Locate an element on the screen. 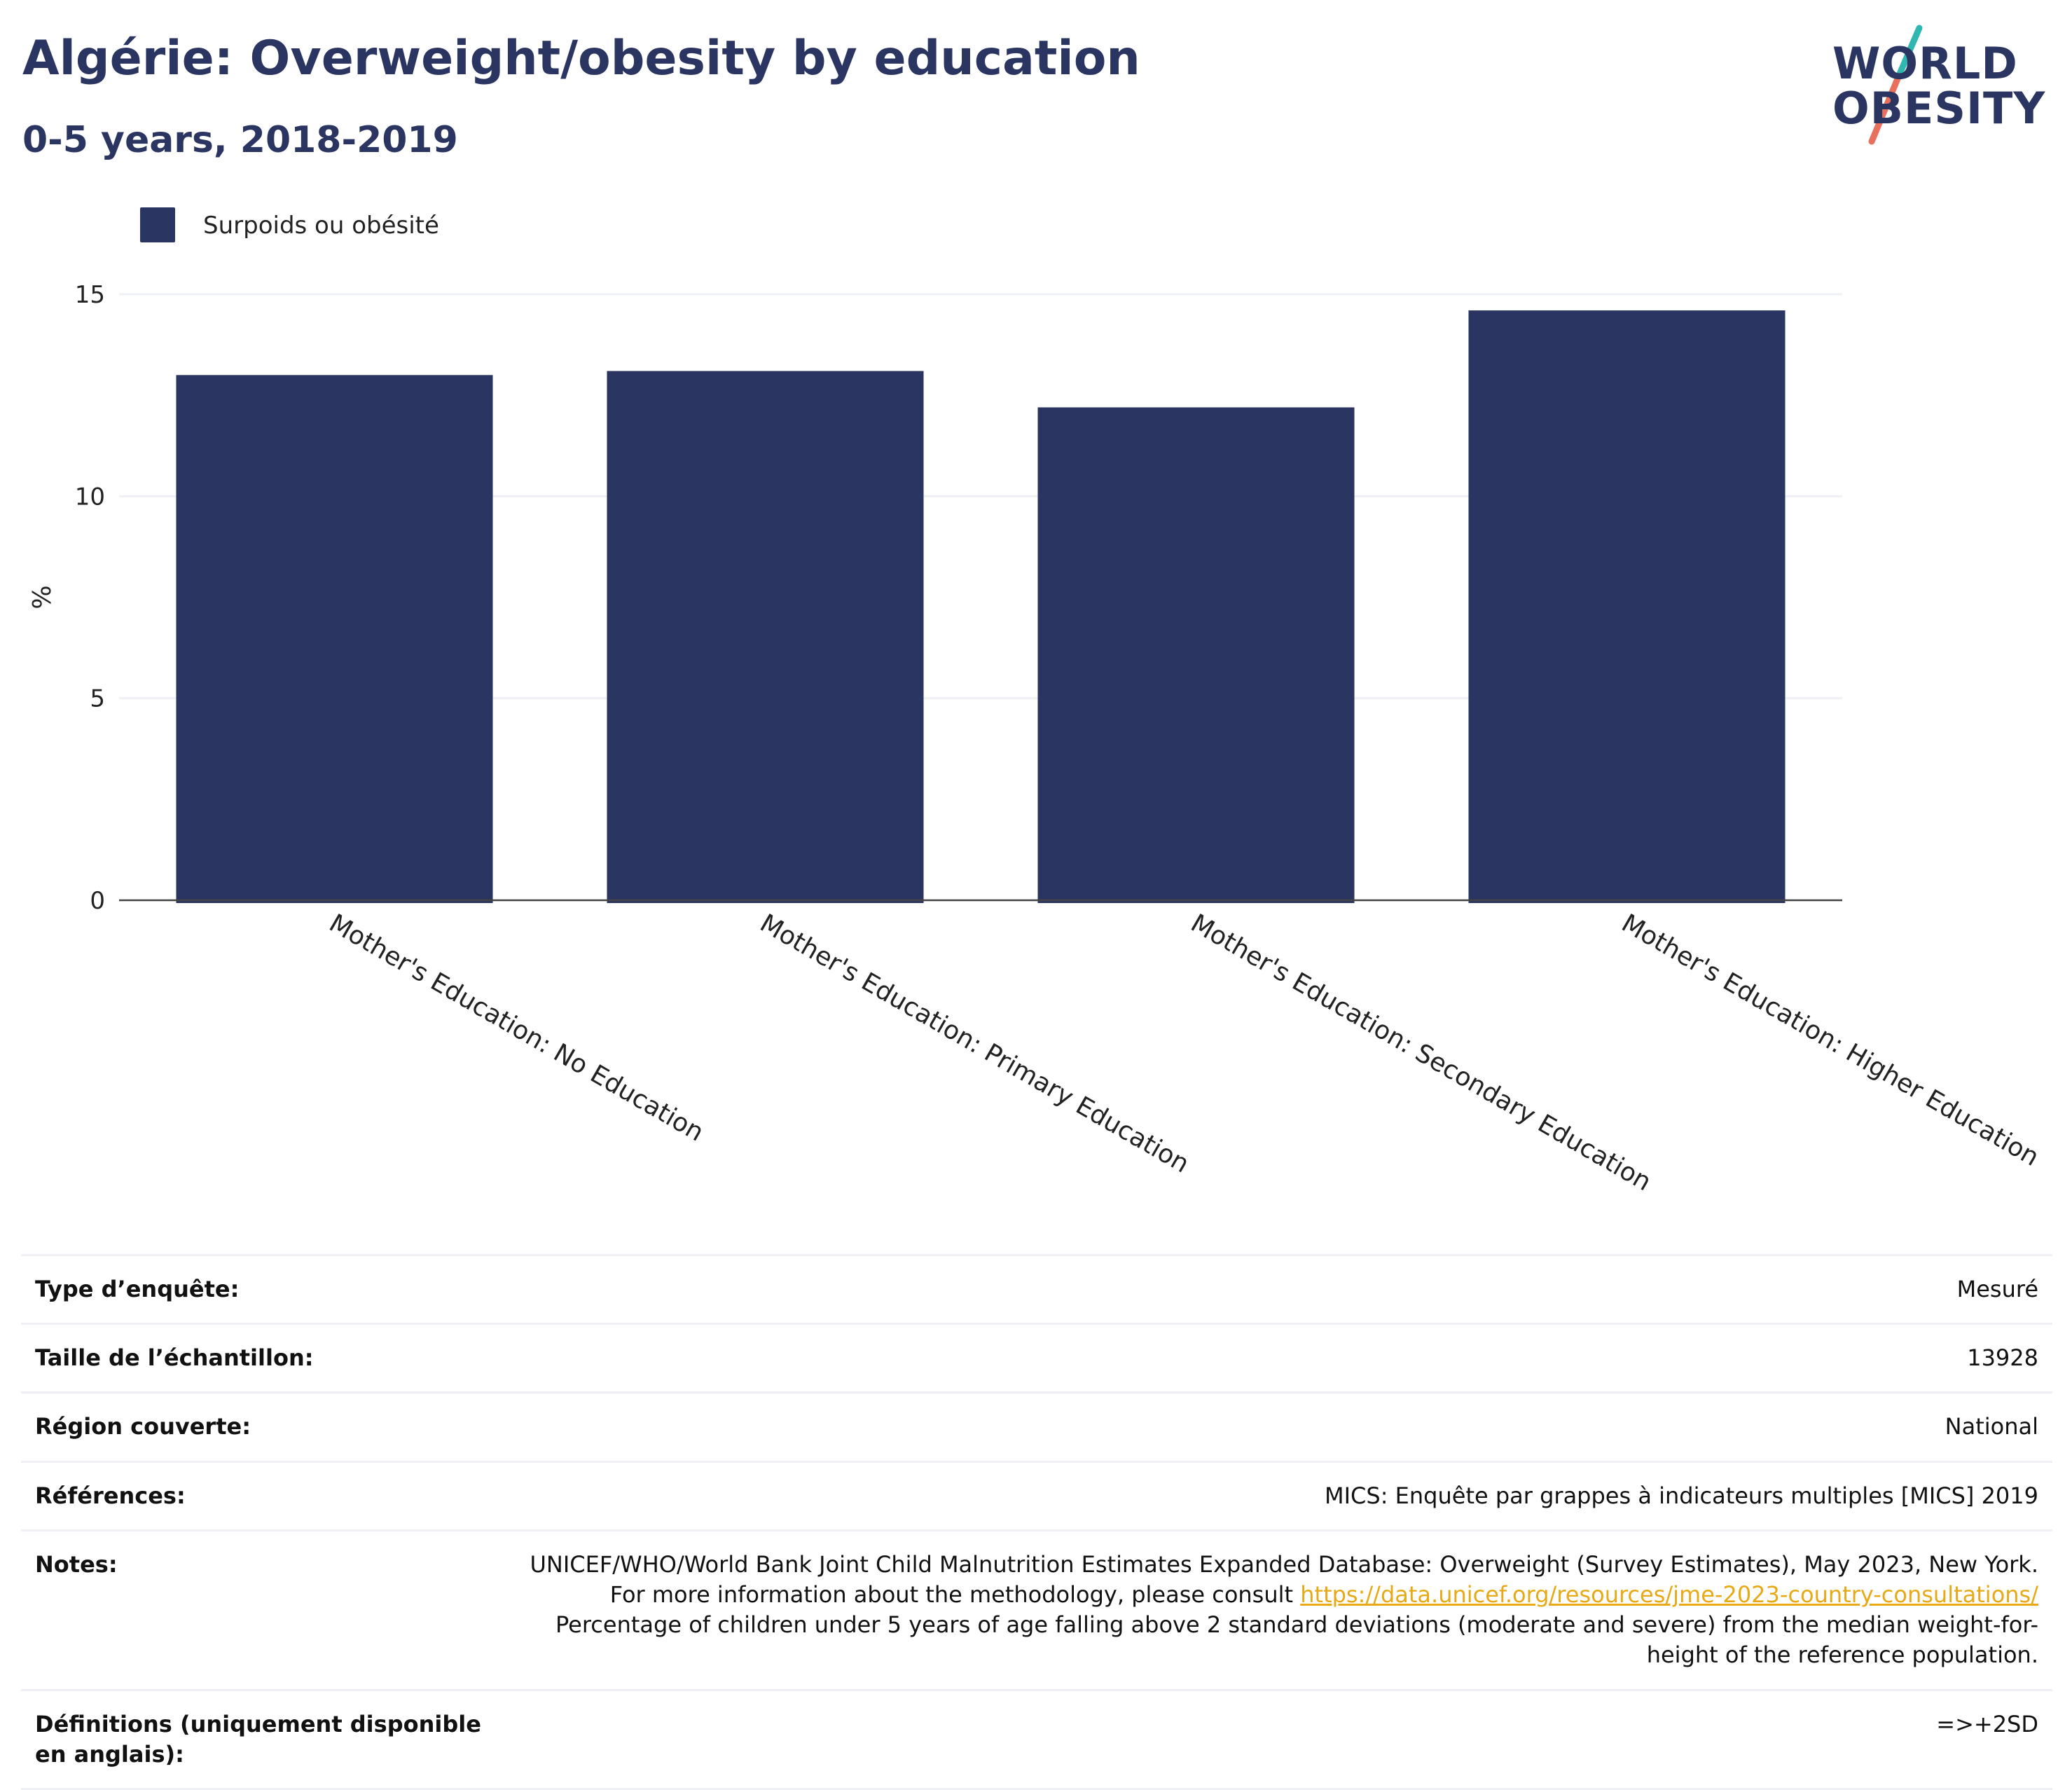 The width and height of the screenshot is (2072, 1790). y-axis-label: % is located at coordinates (43, 597).